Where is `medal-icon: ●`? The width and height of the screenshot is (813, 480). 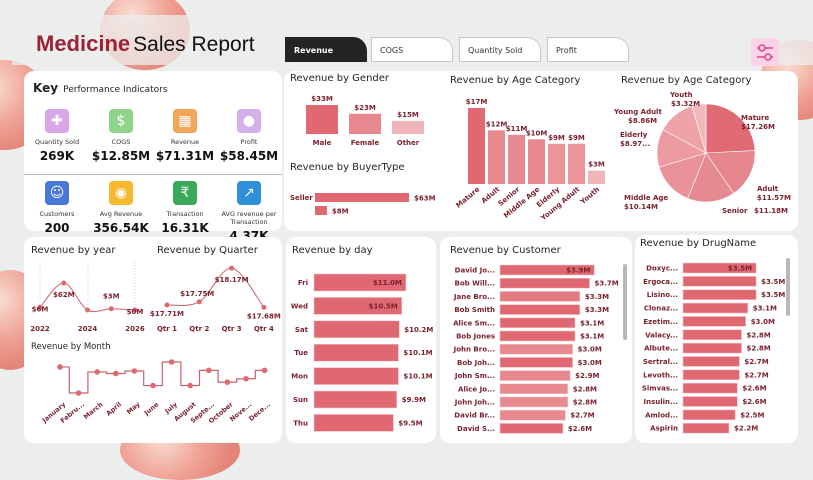
medal-icon: ● is located at coordinates (249, 121).